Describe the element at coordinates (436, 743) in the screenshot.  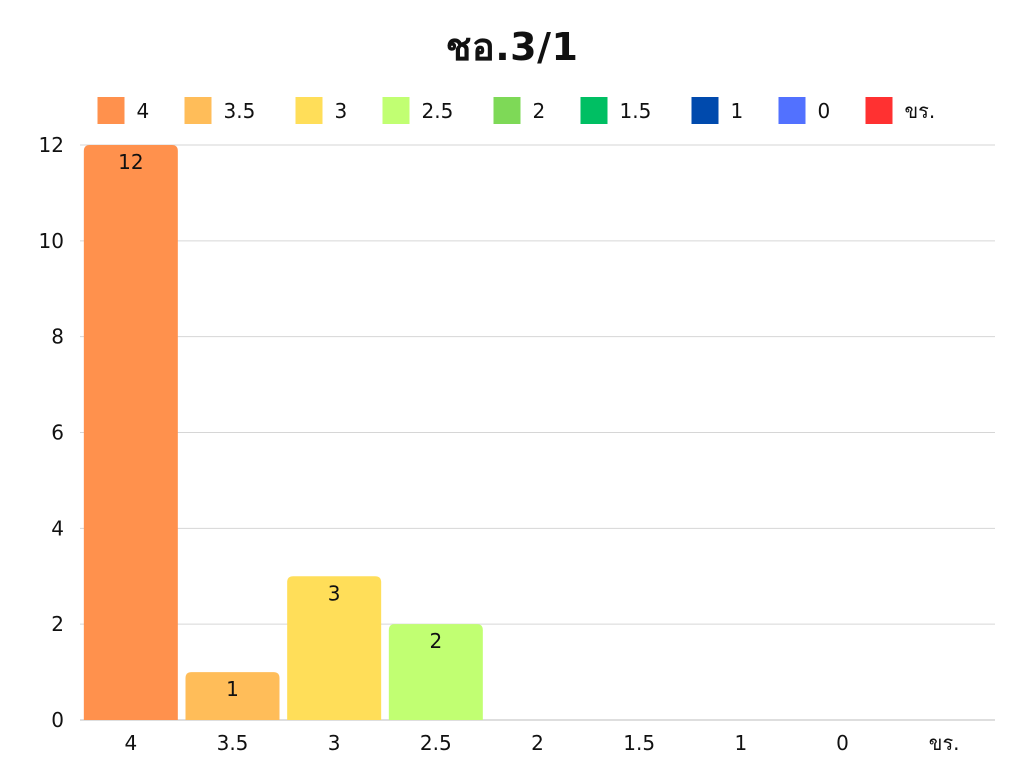
I see `x-tick-label: 2.5` at that location.